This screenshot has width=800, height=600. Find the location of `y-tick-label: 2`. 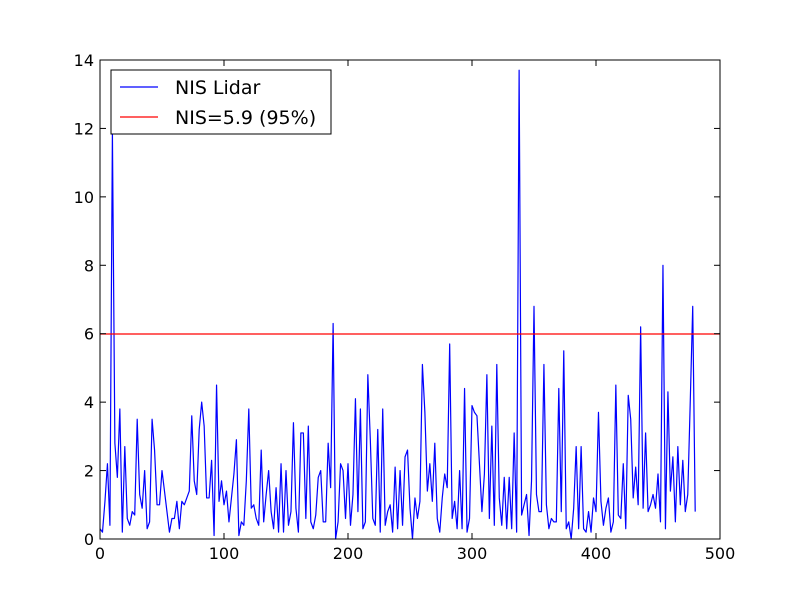

y-tick-label: 2 is located at coordinates (89, 471).